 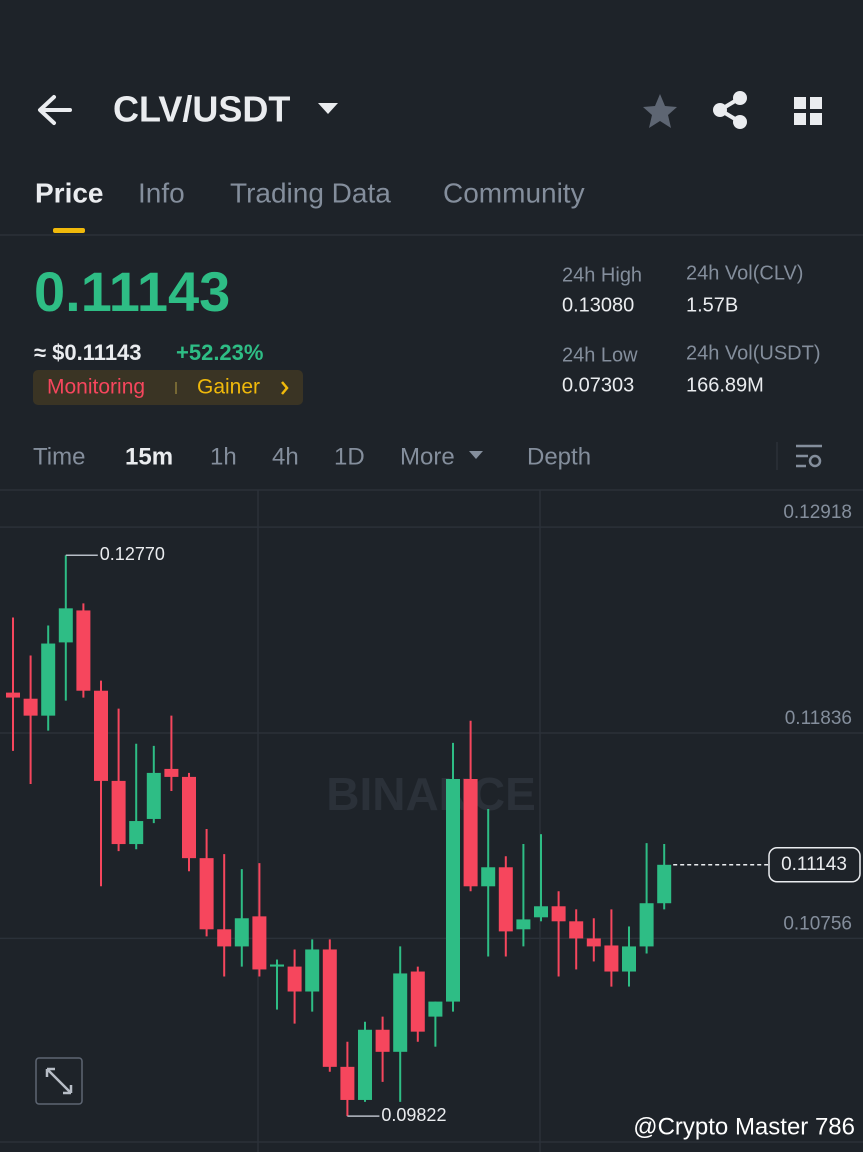 I want to click on interval: More, so click(x=427, y=456).